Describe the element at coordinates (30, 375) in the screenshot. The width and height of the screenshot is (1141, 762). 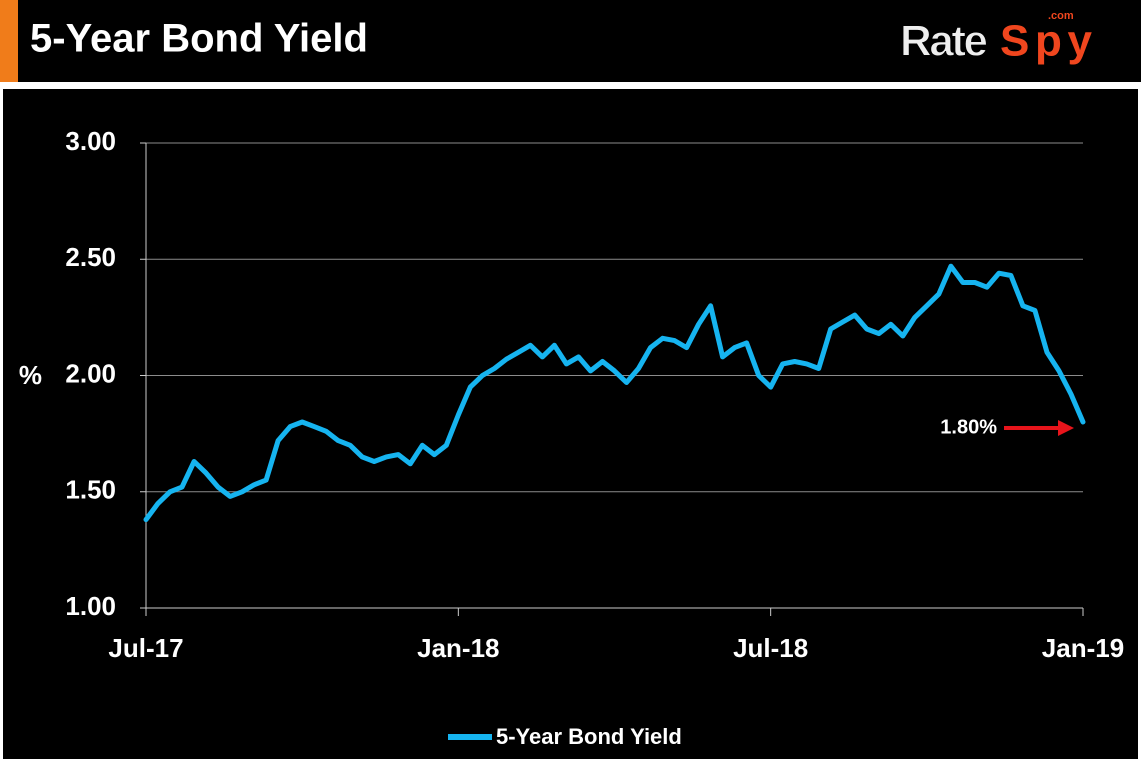
I see `y-axis-label: %` at that location.